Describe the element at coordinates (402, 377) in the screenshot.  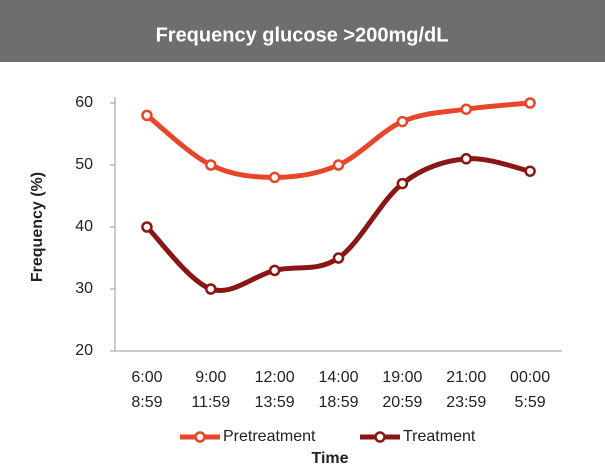
I see `x-tick-label: 19:00` at that location.